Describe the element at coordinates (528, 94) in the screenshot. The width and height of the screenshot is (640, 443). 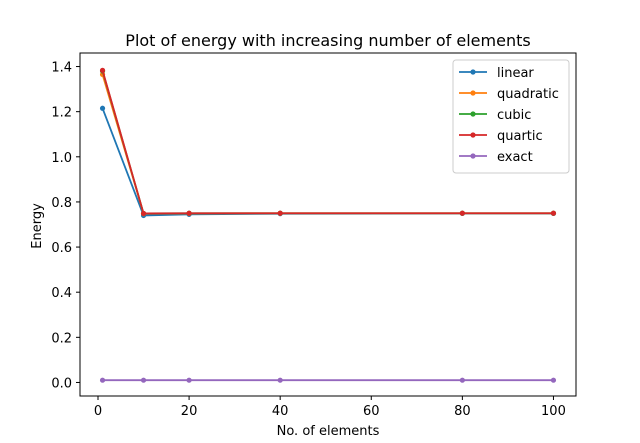
I see `legend-label: quadratic` at that location.